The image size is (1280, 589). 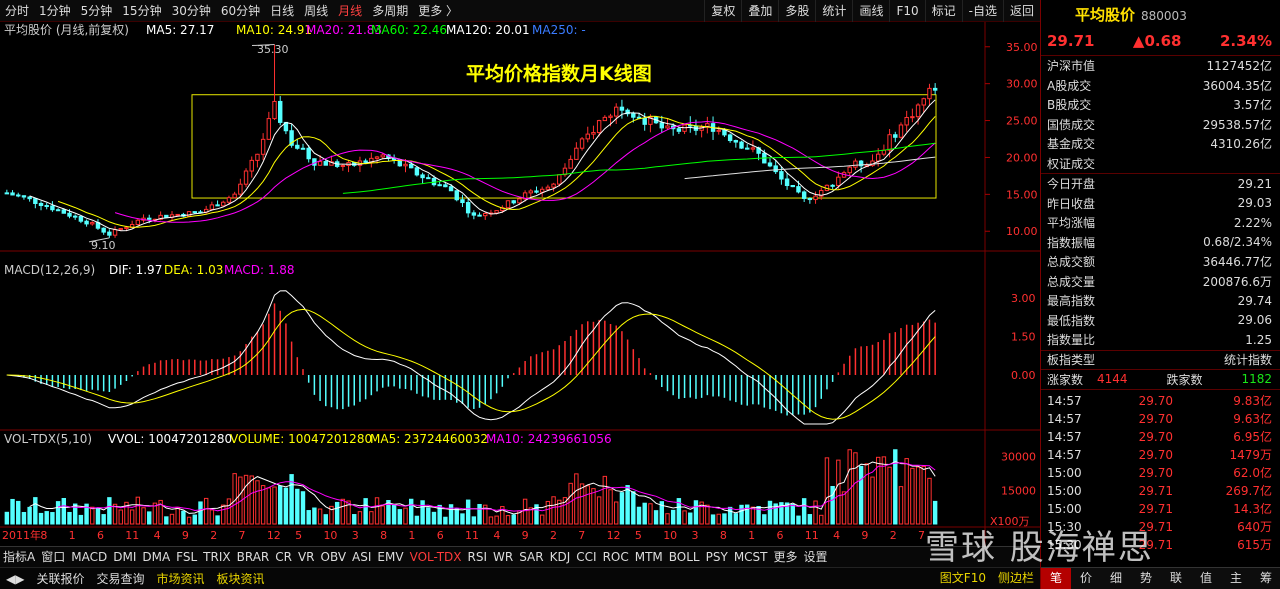 What do you see at coordinates (716, 557) in the screenshot?
I see `indicator-tab: PSY` at bounding box center [716, 557].